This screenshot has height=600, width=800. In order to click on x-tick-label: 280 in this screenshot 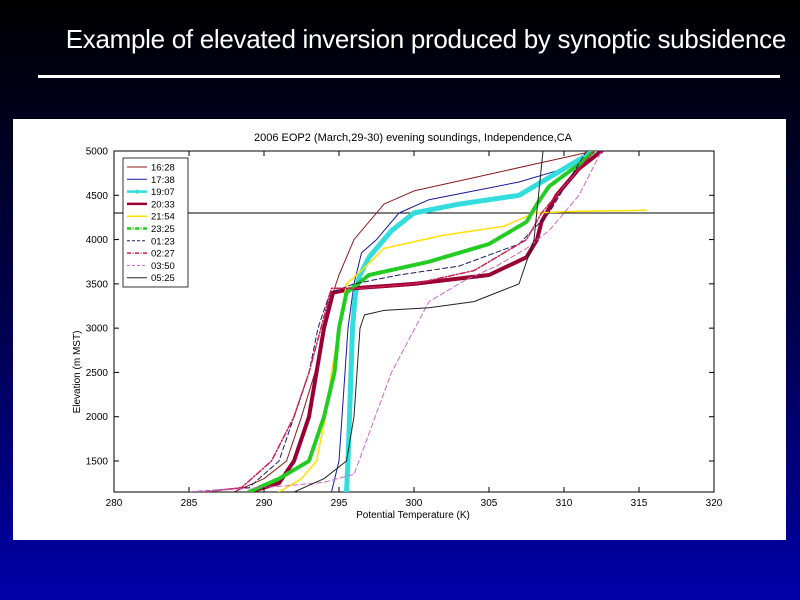, I will do `click(114, 503)`.